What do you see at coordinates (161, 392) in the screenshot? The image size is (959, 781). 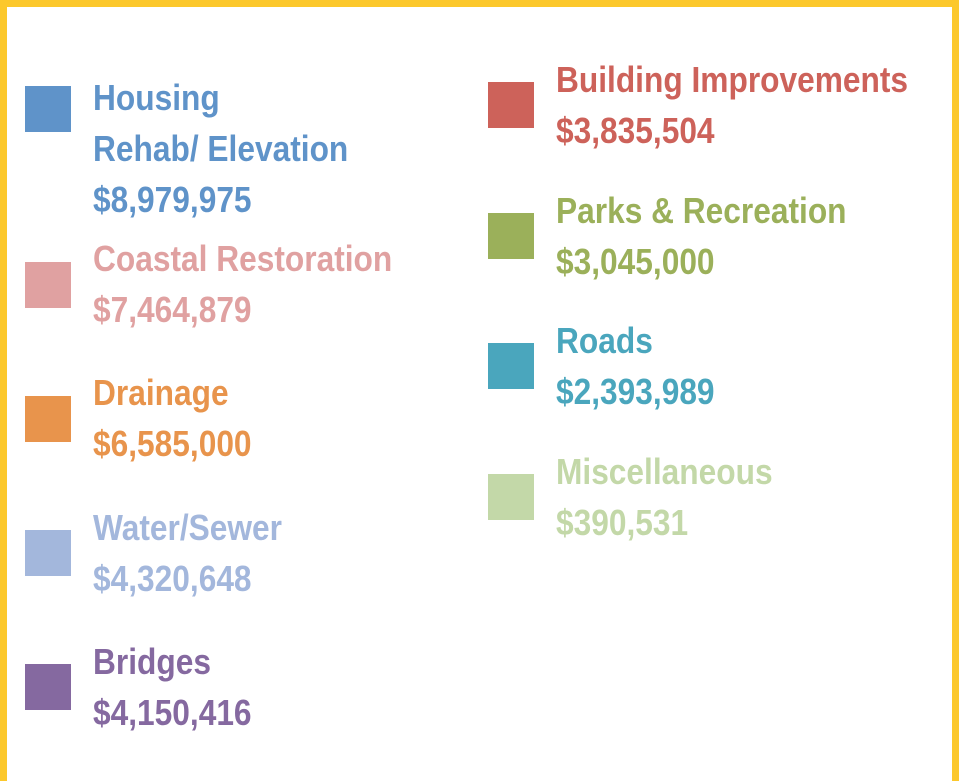 I see `category-label: Drainage` at bounding box center [161, 392].